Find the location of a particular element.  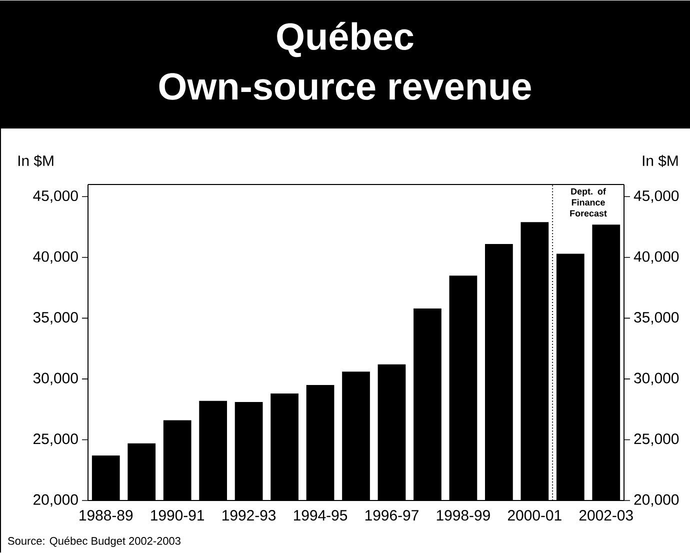

x-tick-label: 1994-95 is located at coordinates (321, 515).